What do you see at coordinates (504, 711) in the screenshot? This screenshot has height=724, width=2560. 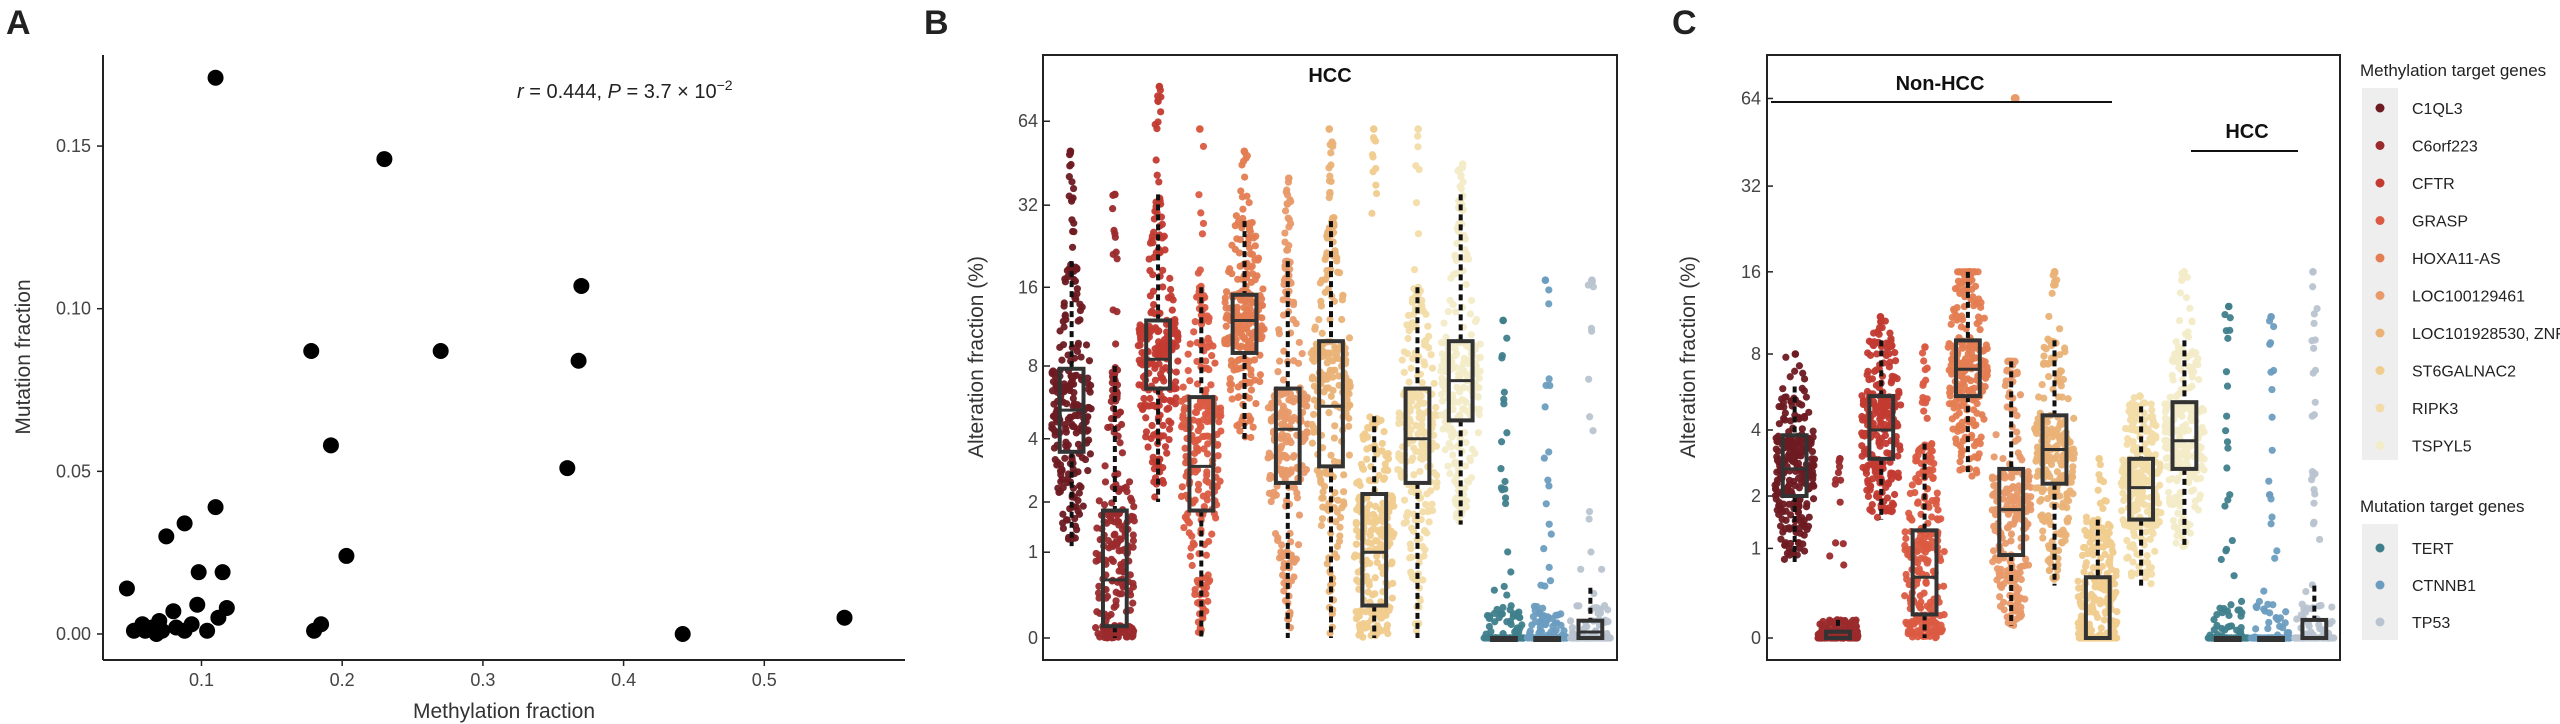 I see `x-axis-label: Methylation fraction` at bounding box center [504, 711].